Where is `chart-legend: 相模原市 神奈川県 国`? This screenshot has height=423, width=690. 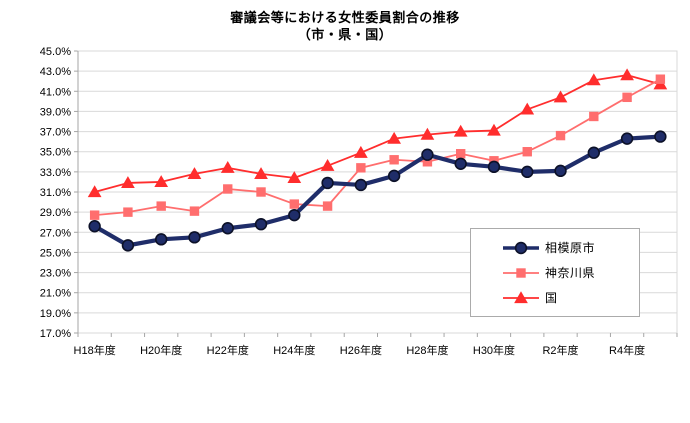
chart-legend: 相模原市 神奈川県 国 is located at coordinates (555, 272).